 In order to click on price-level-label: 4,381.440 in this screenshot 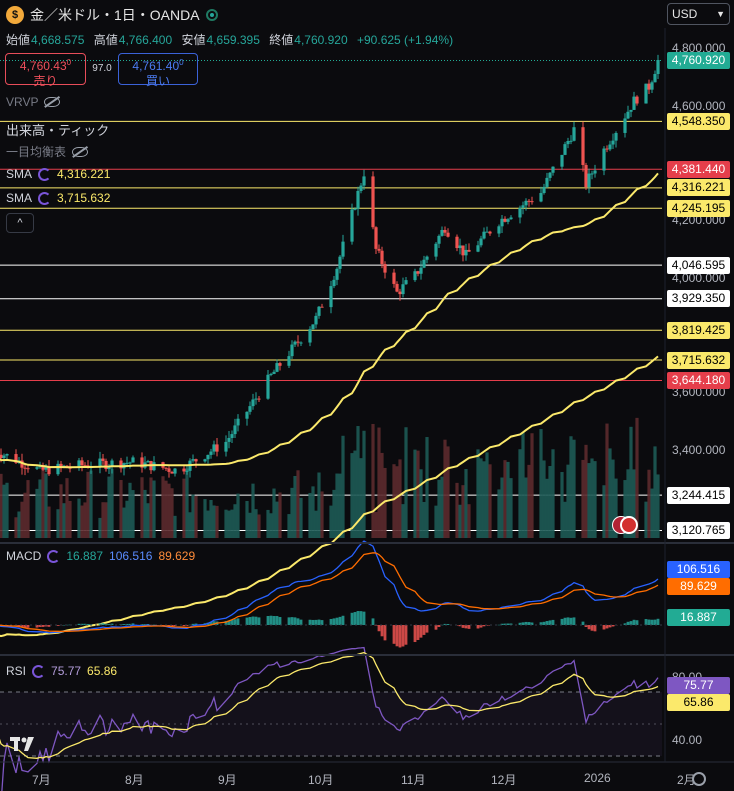, I will do `click(698, 169)`.